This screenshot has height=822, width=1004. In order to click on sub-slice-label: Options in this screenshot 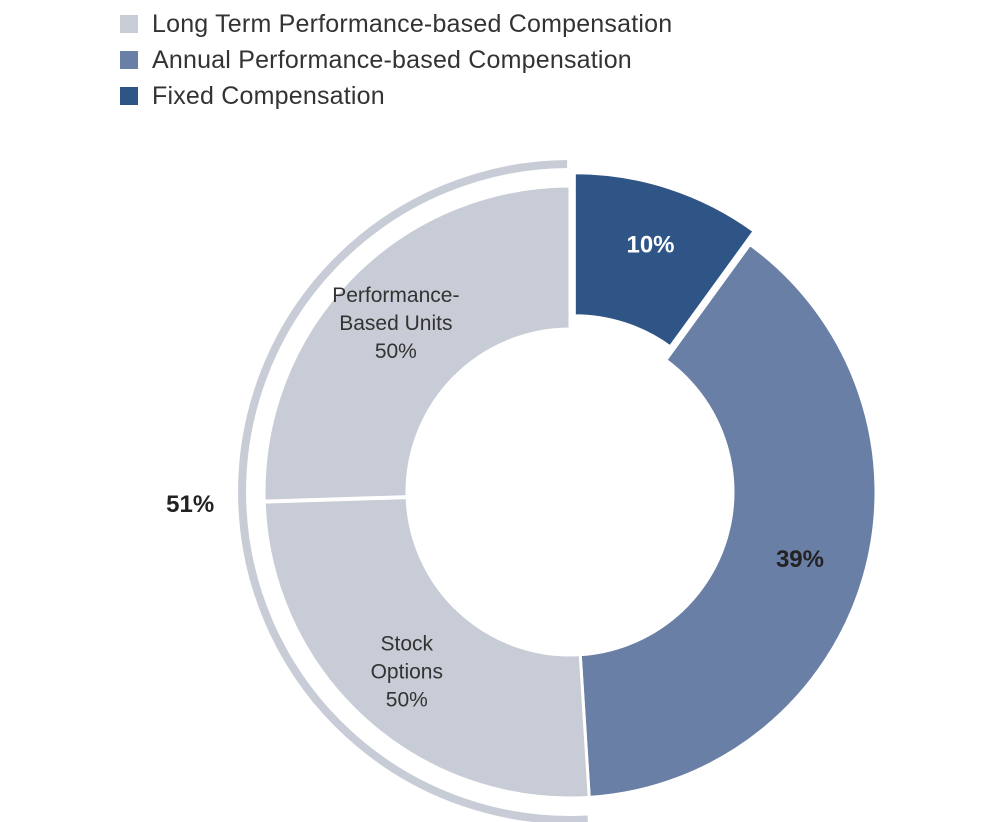, I will do `click(407, 671)`.